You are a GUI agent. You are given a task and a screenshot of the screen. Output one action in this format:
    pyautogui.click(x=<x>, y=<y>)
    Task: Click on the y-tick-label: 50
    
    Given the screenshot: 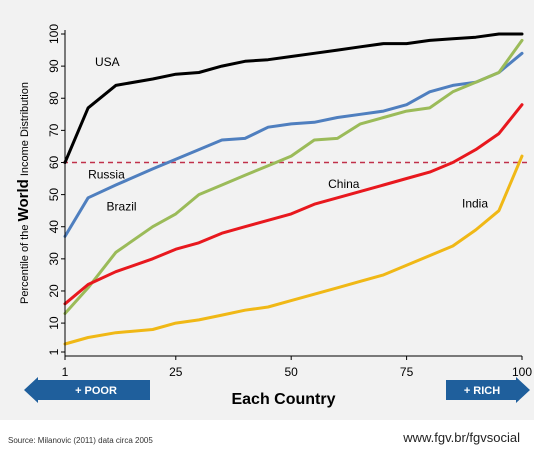 What is the action you would take?
    pyautogui.click(x=54, y=195)
    